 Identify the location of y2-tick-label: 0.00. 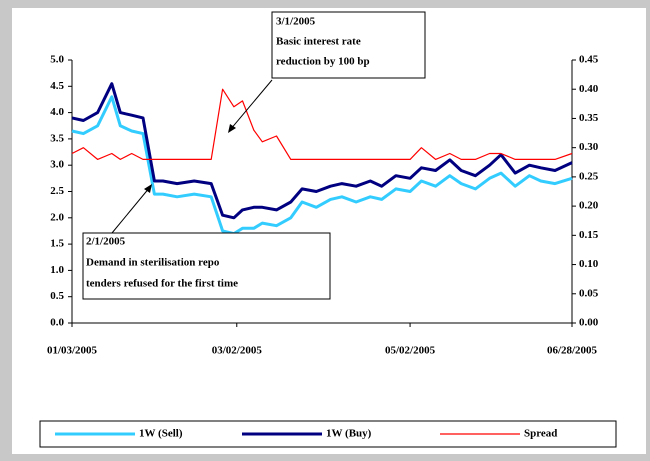
(589, 323).